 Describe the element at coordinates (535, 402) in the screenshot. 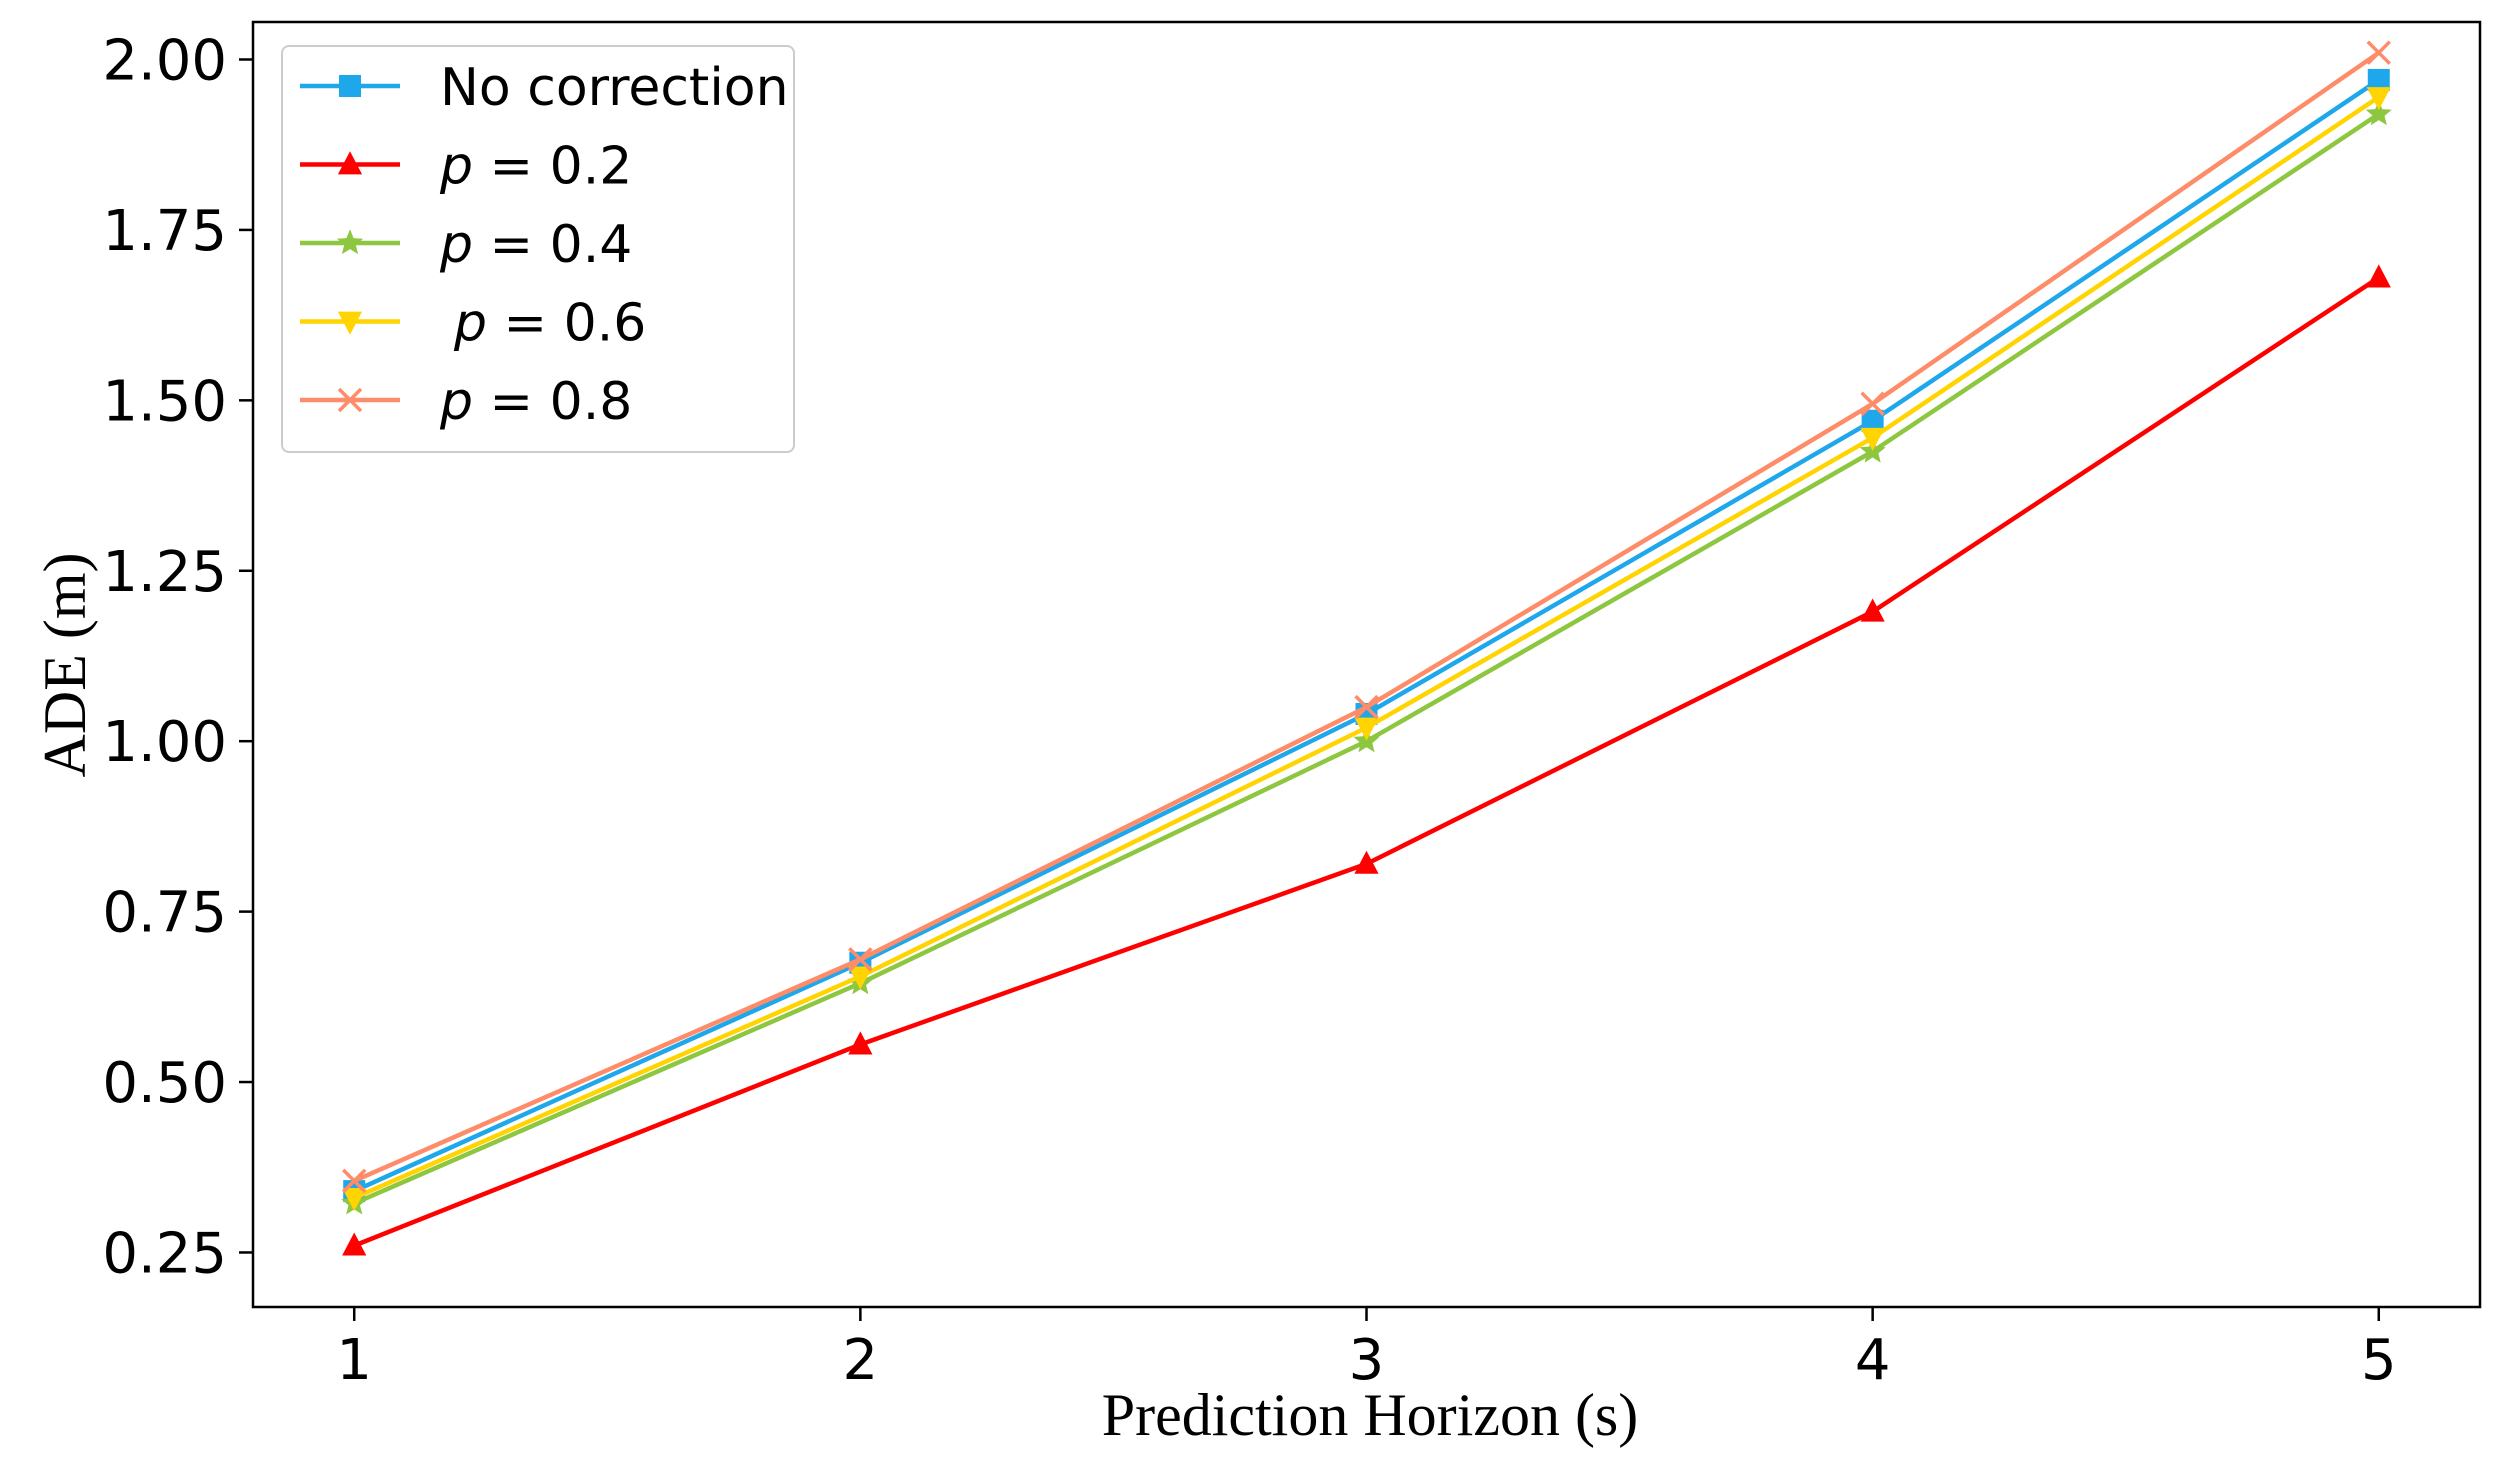

I see `legend-label: p = 0.8` at that location.